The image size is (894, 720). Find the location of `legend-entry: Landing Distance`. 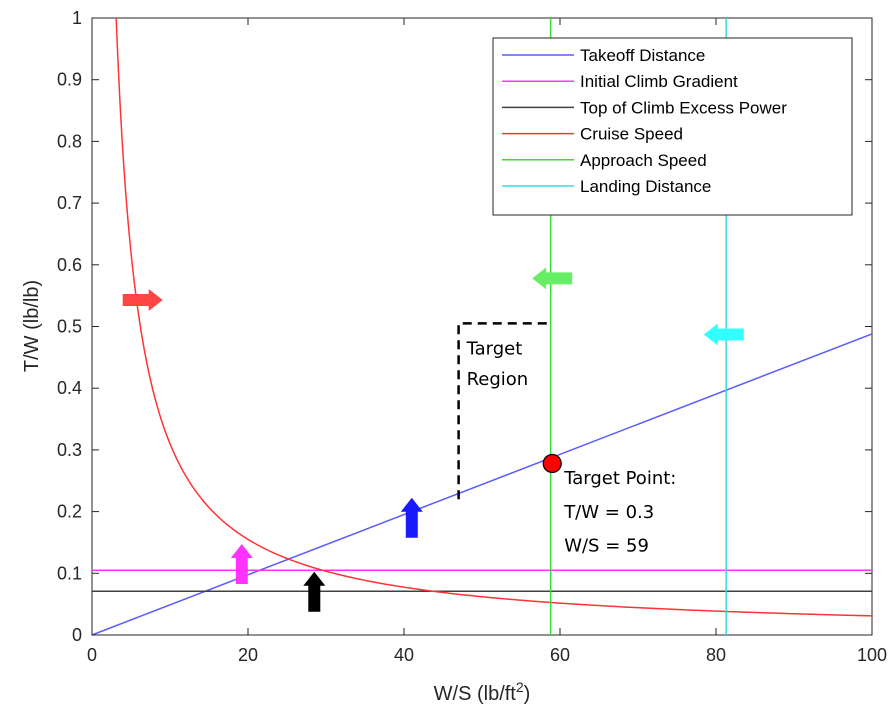

legend-entry: Landing Distance is located at coordinates (645, 186).